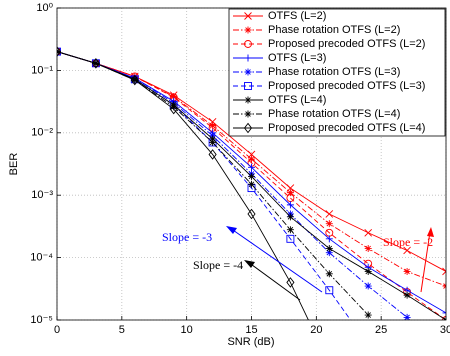  Describe the element at coordinates (57, 330) in the screenshot. I see `x-tick-label: 0` at that location.